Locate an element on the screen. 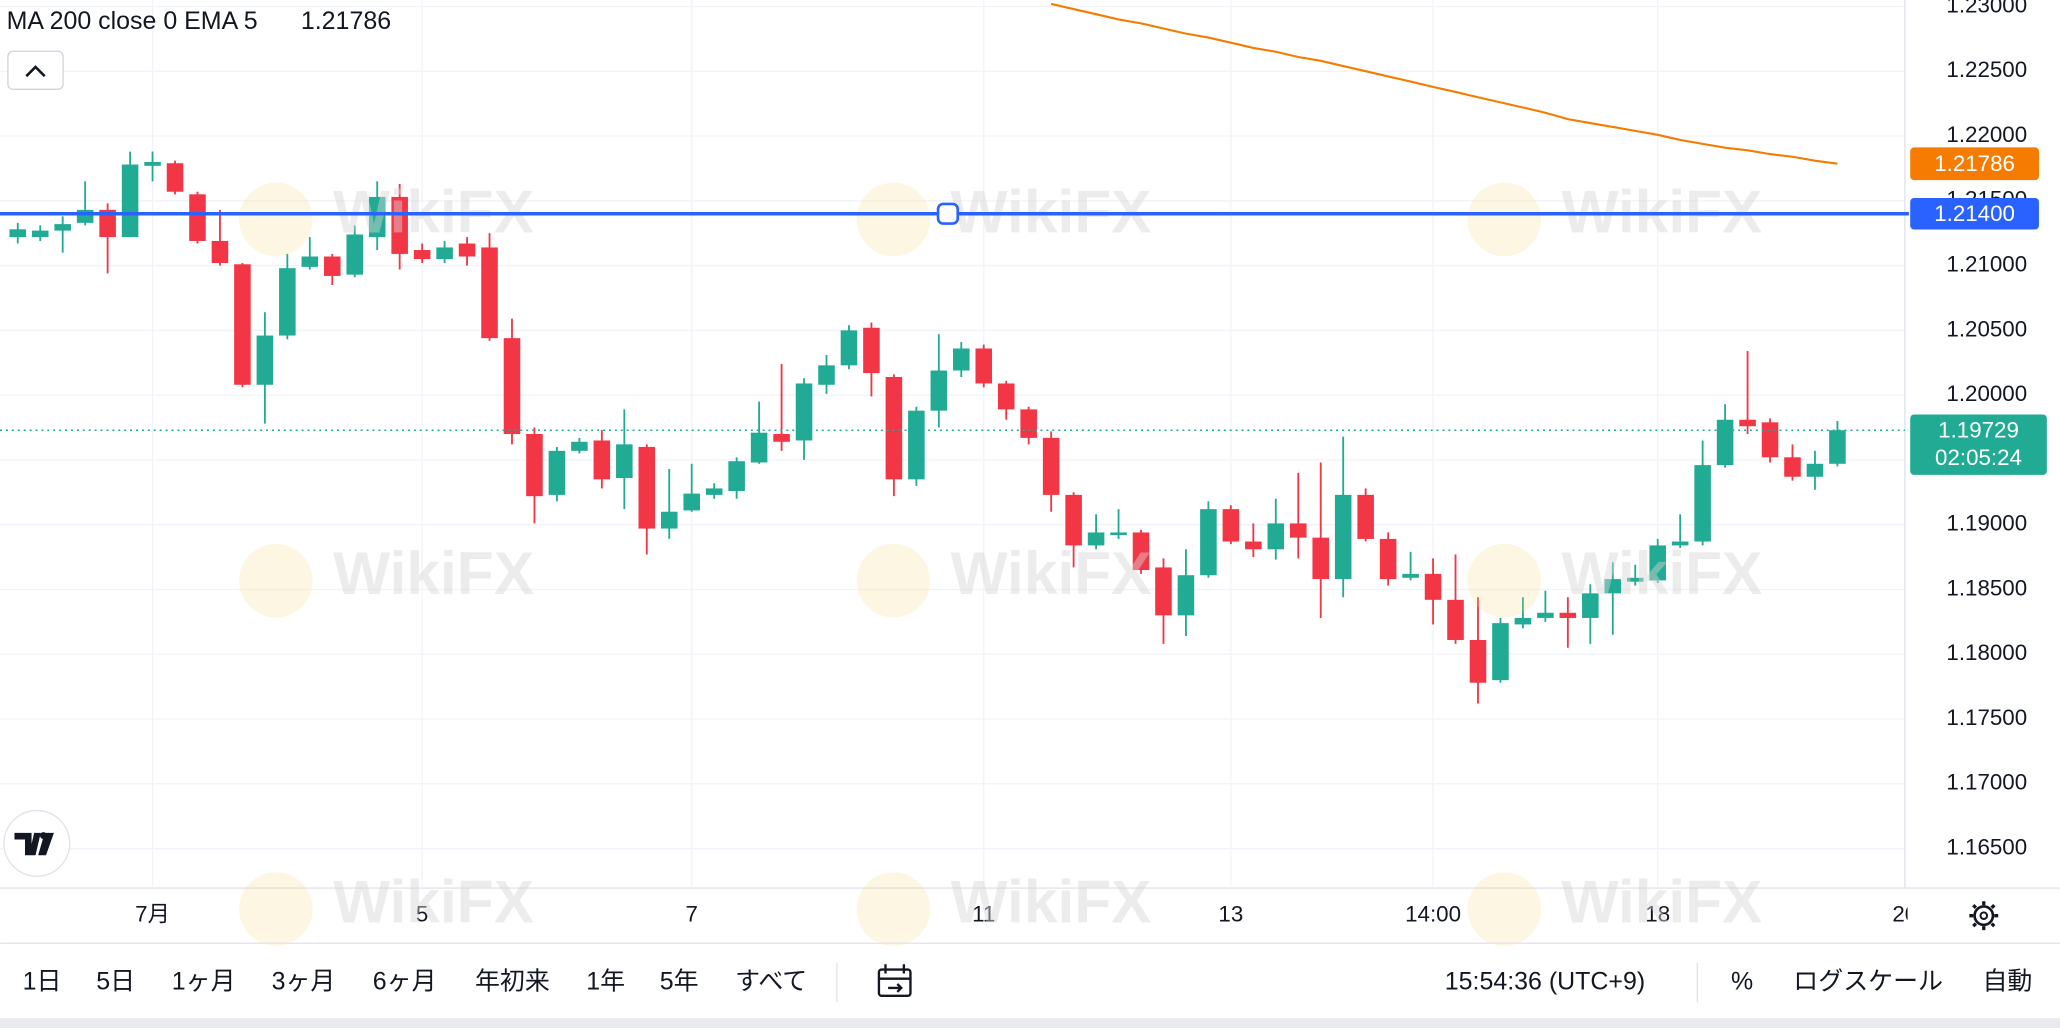  gear-ring is located at coordinates (1984, 916).